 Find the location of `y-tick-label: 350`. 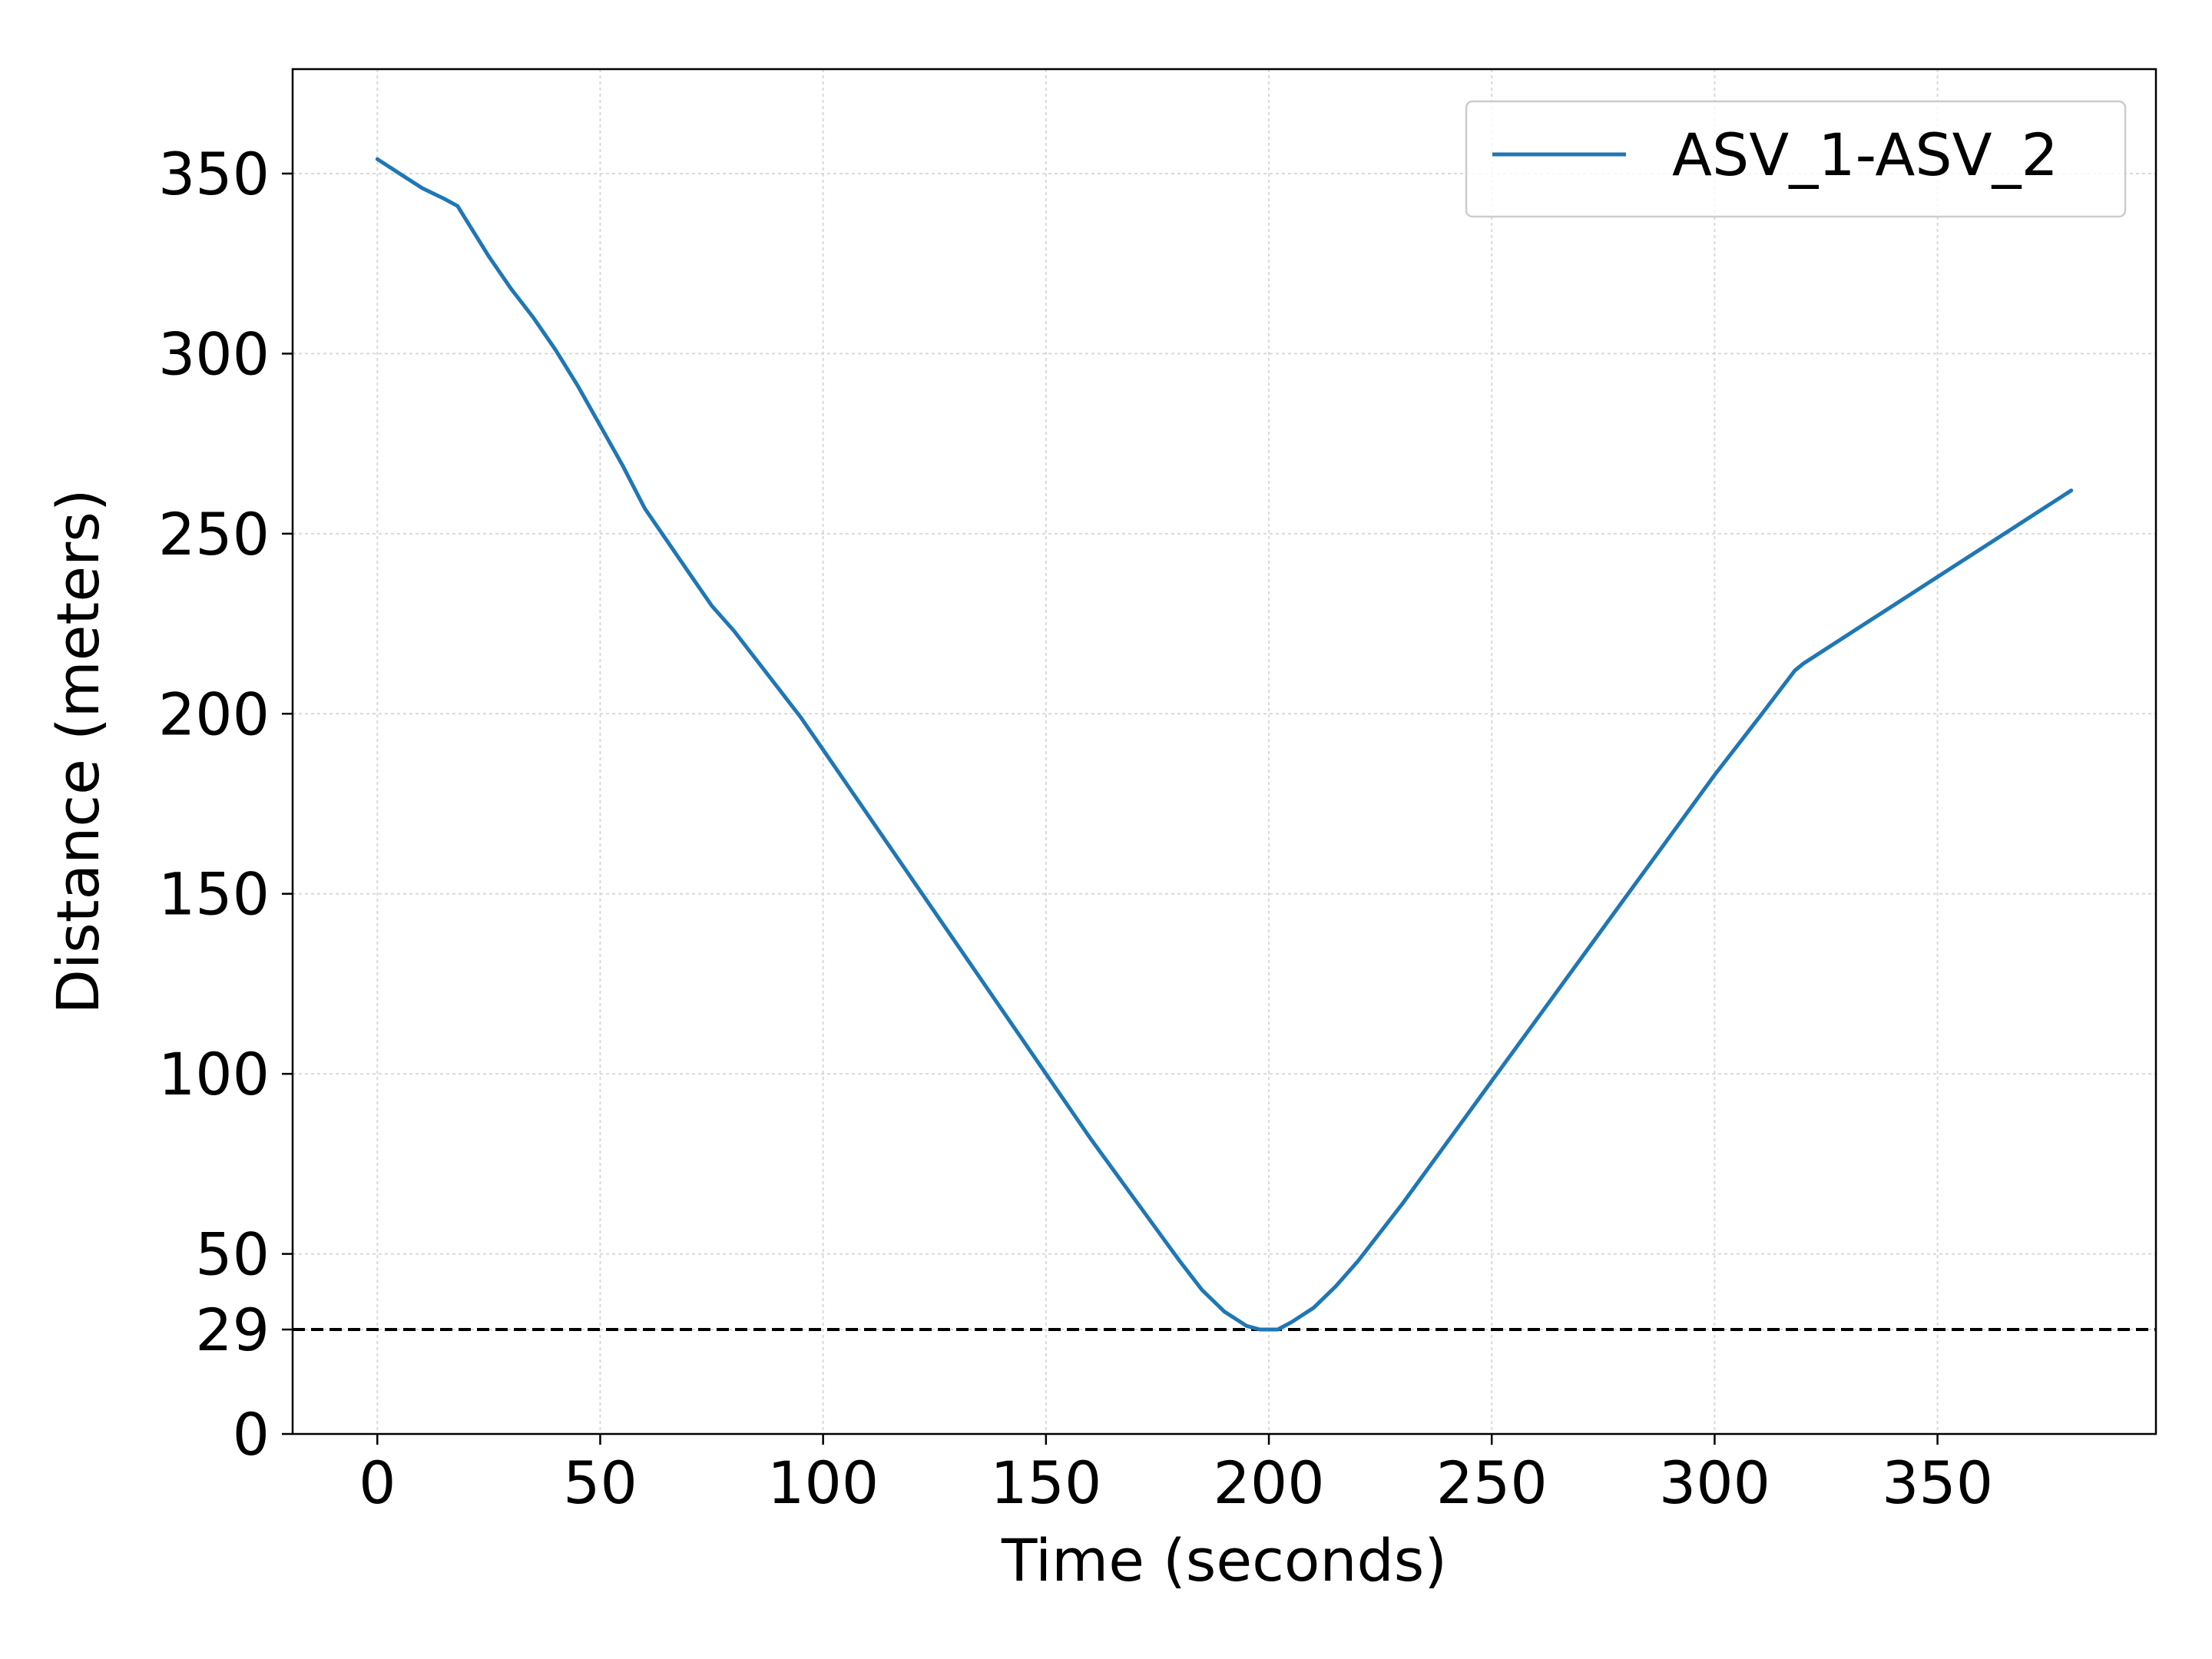

y-tick-label: 350 is located at coordinates (214, 174).